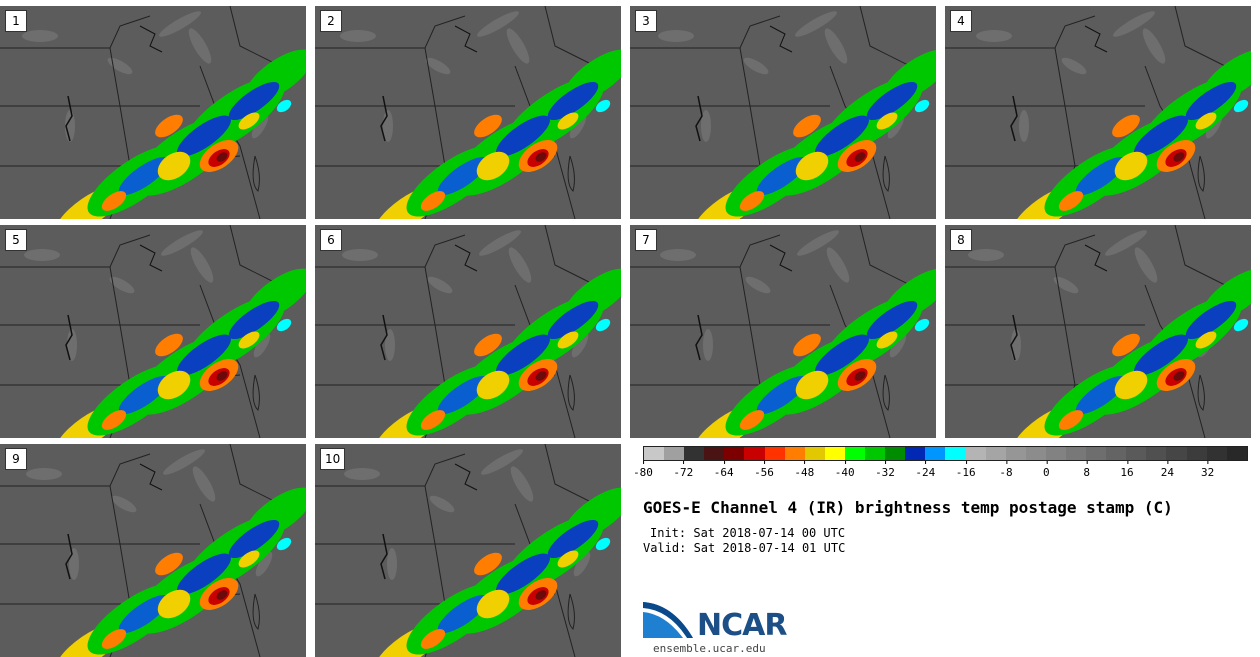 This screenshot has height=657, width=1260. Describe the element at coordinates (1167, 470) in the screenshot. I see `colorbar-tick-label: 24` at that location.